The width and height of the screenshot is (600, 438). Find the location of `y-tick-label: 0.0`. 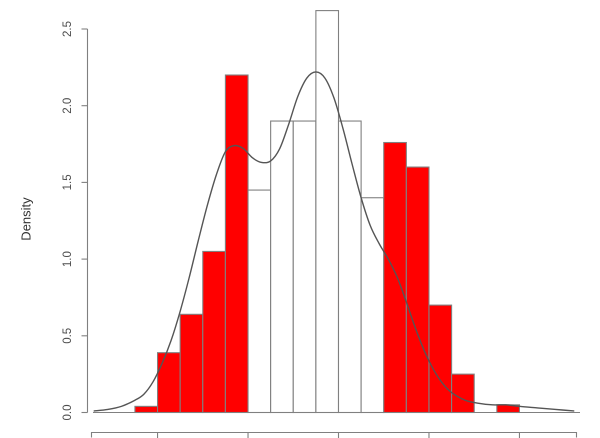

y-tick-label: 0.0 is located at coordinates (68, 413).